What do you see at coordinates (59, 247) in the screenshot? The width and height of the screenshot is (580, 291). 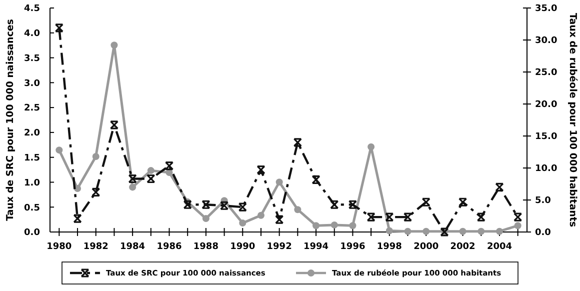 I see `x-tick-label: 1980` at bounding box center [59, 247].